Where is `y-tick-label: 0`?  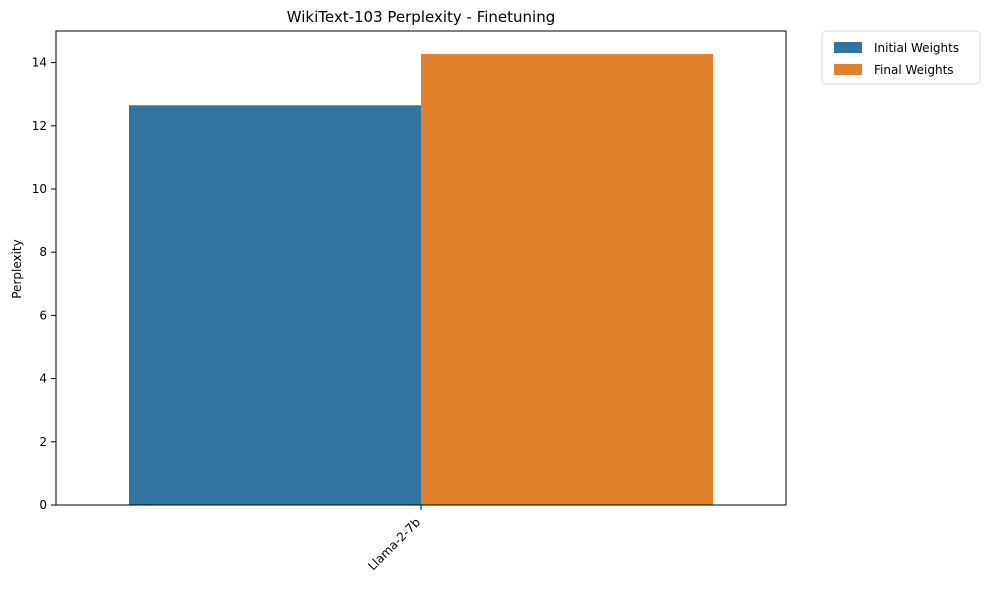
y-tick-label: 0 is located at coordinates (43, 505).